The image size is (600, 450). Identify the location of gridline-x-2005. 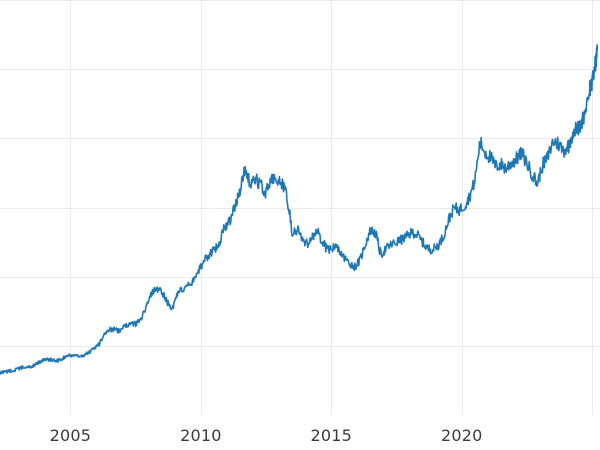
(70, 207).